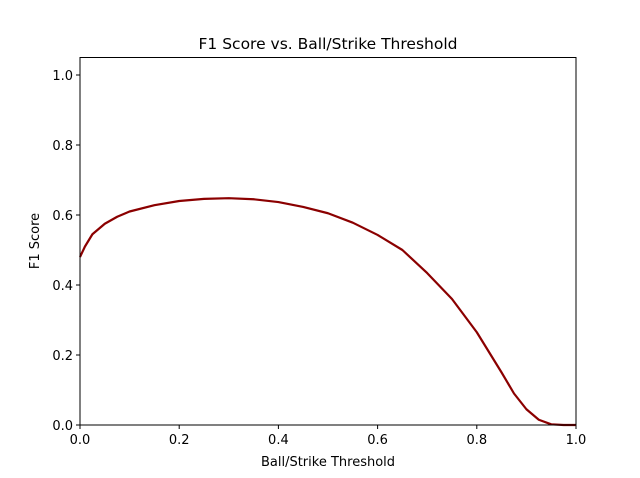 This screenshot has height=478, width=640. I want to click on y-tick-label: 0.0, so click(62, 426).